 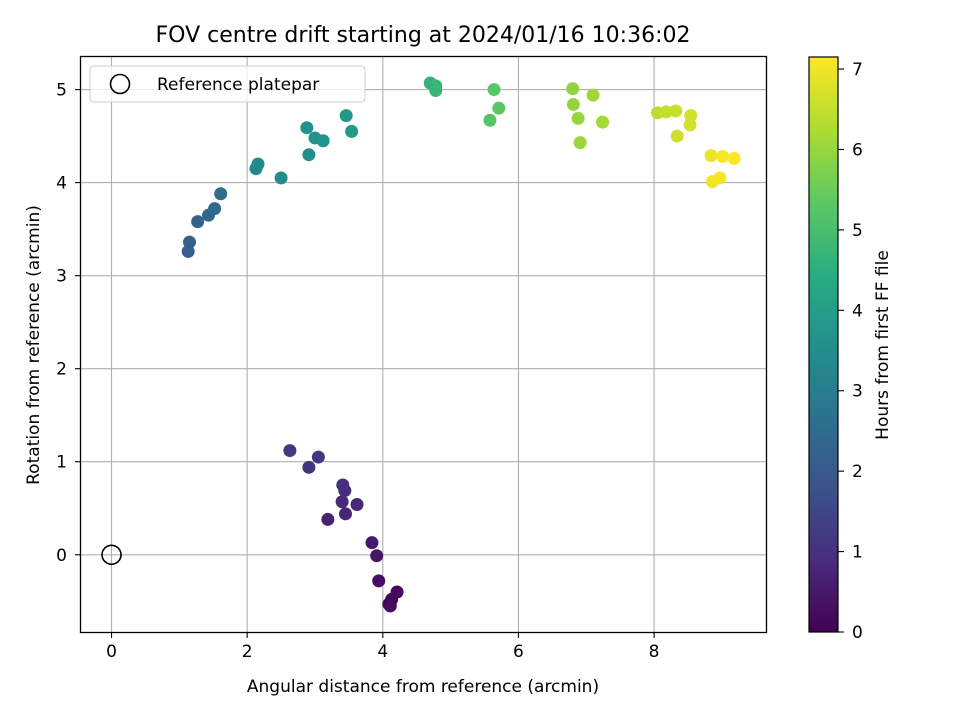 I want to click on x-axis-ticks: 0 2 4 6 8, so click(x=383, y=647).